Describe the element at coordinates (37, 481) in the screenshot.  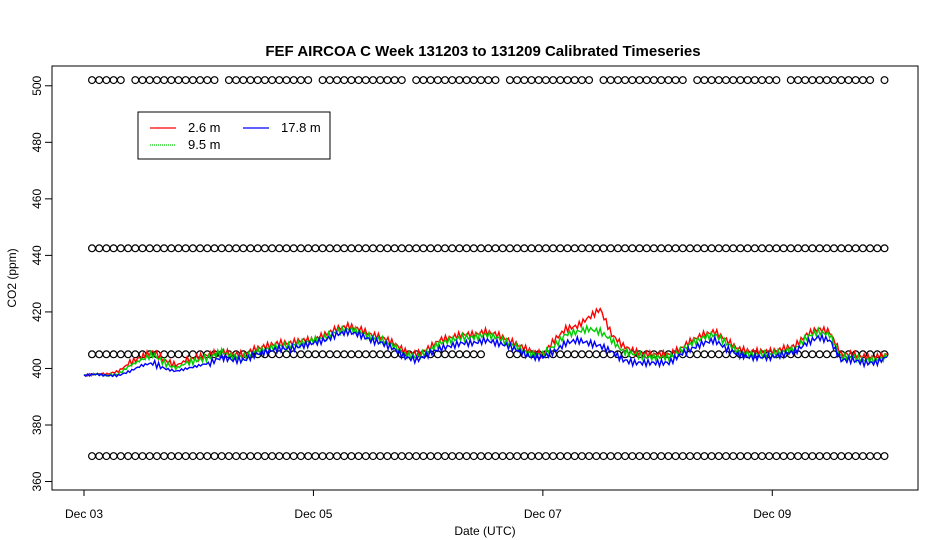
I see `y-tick-label: 360` at that location.